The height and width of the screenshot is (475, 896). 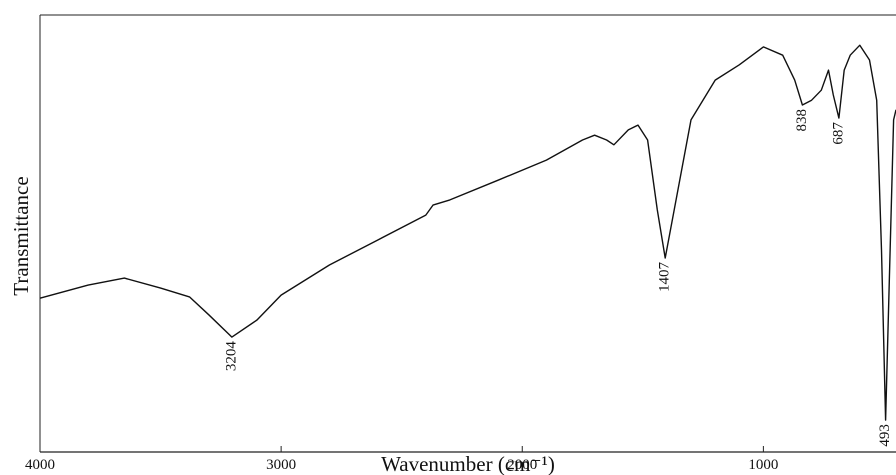 What do you see at coordinates (231, 356) in the screenshot?
I see `peak-label: 3204` at bounding box center [231, 356].